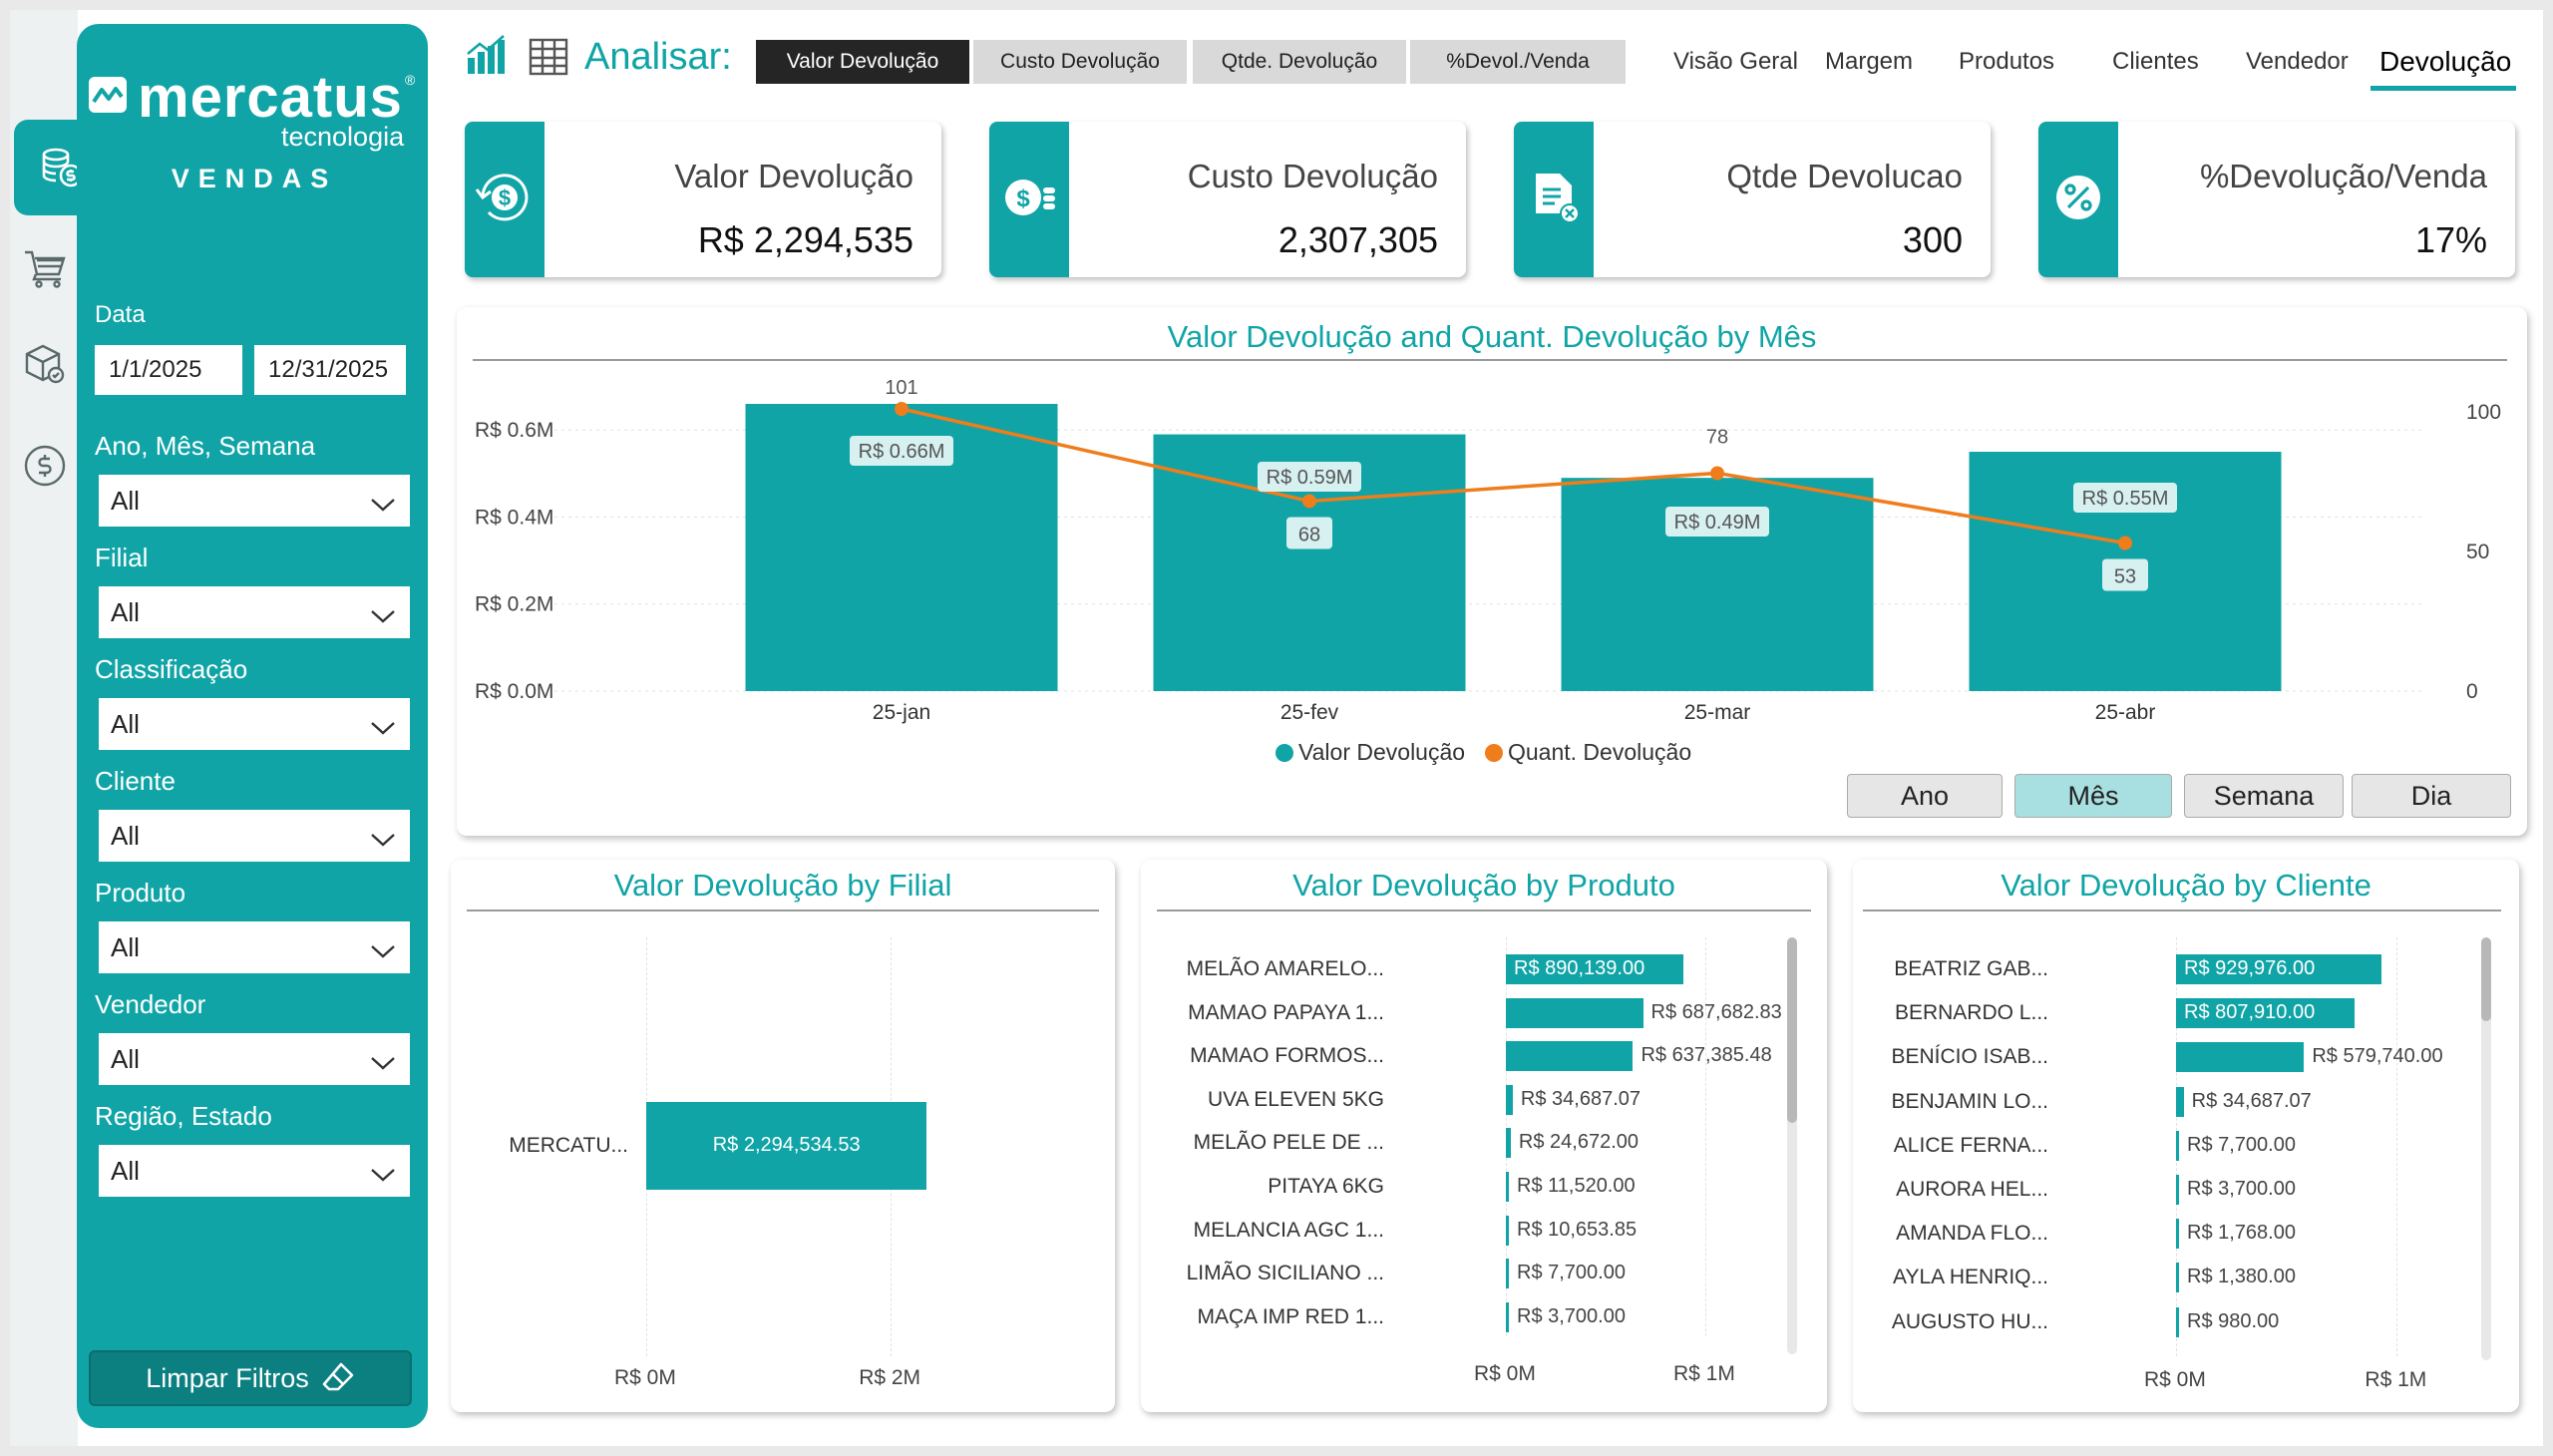 The height and width of the screenshot is (1456, 2553). Describe the element at coordinates (2396, 1379) in the screenshot. I see `x-tick: R$ 1M` at that location.